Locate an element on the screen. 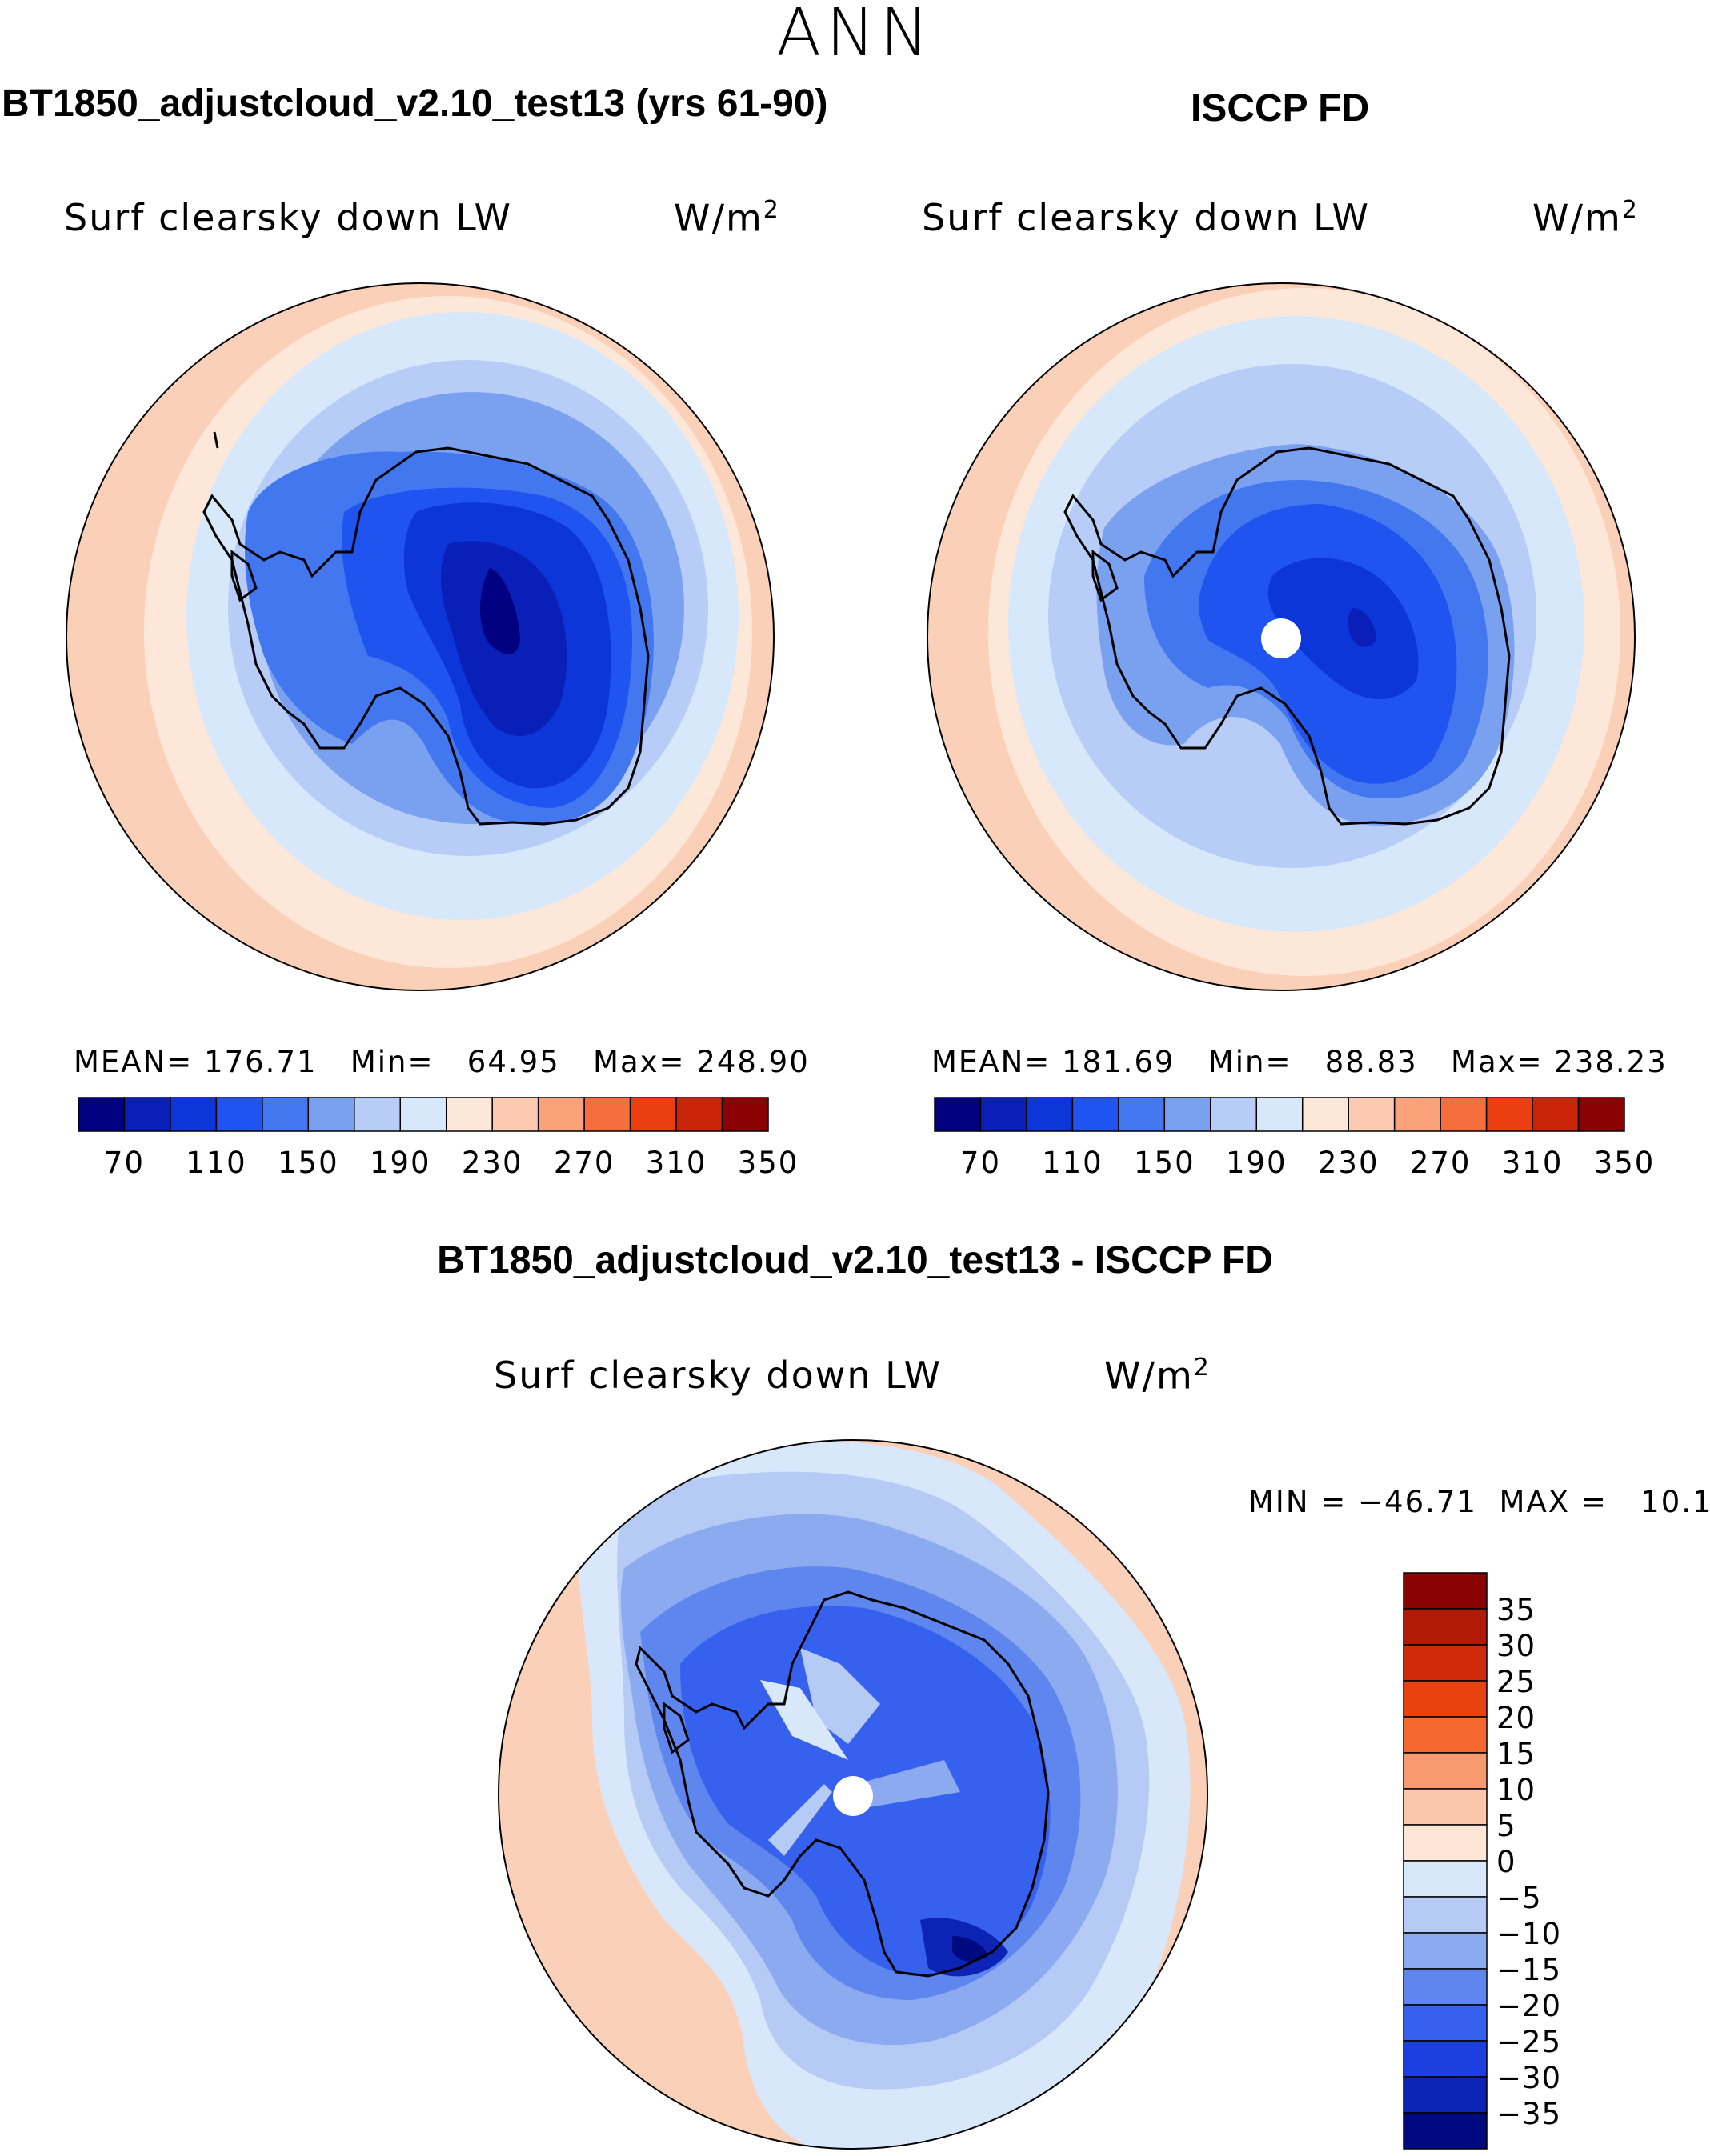 Image resolution: width=1710 pixels, height=2156 pixels. model-map-border is located at coordinates (420, 636).